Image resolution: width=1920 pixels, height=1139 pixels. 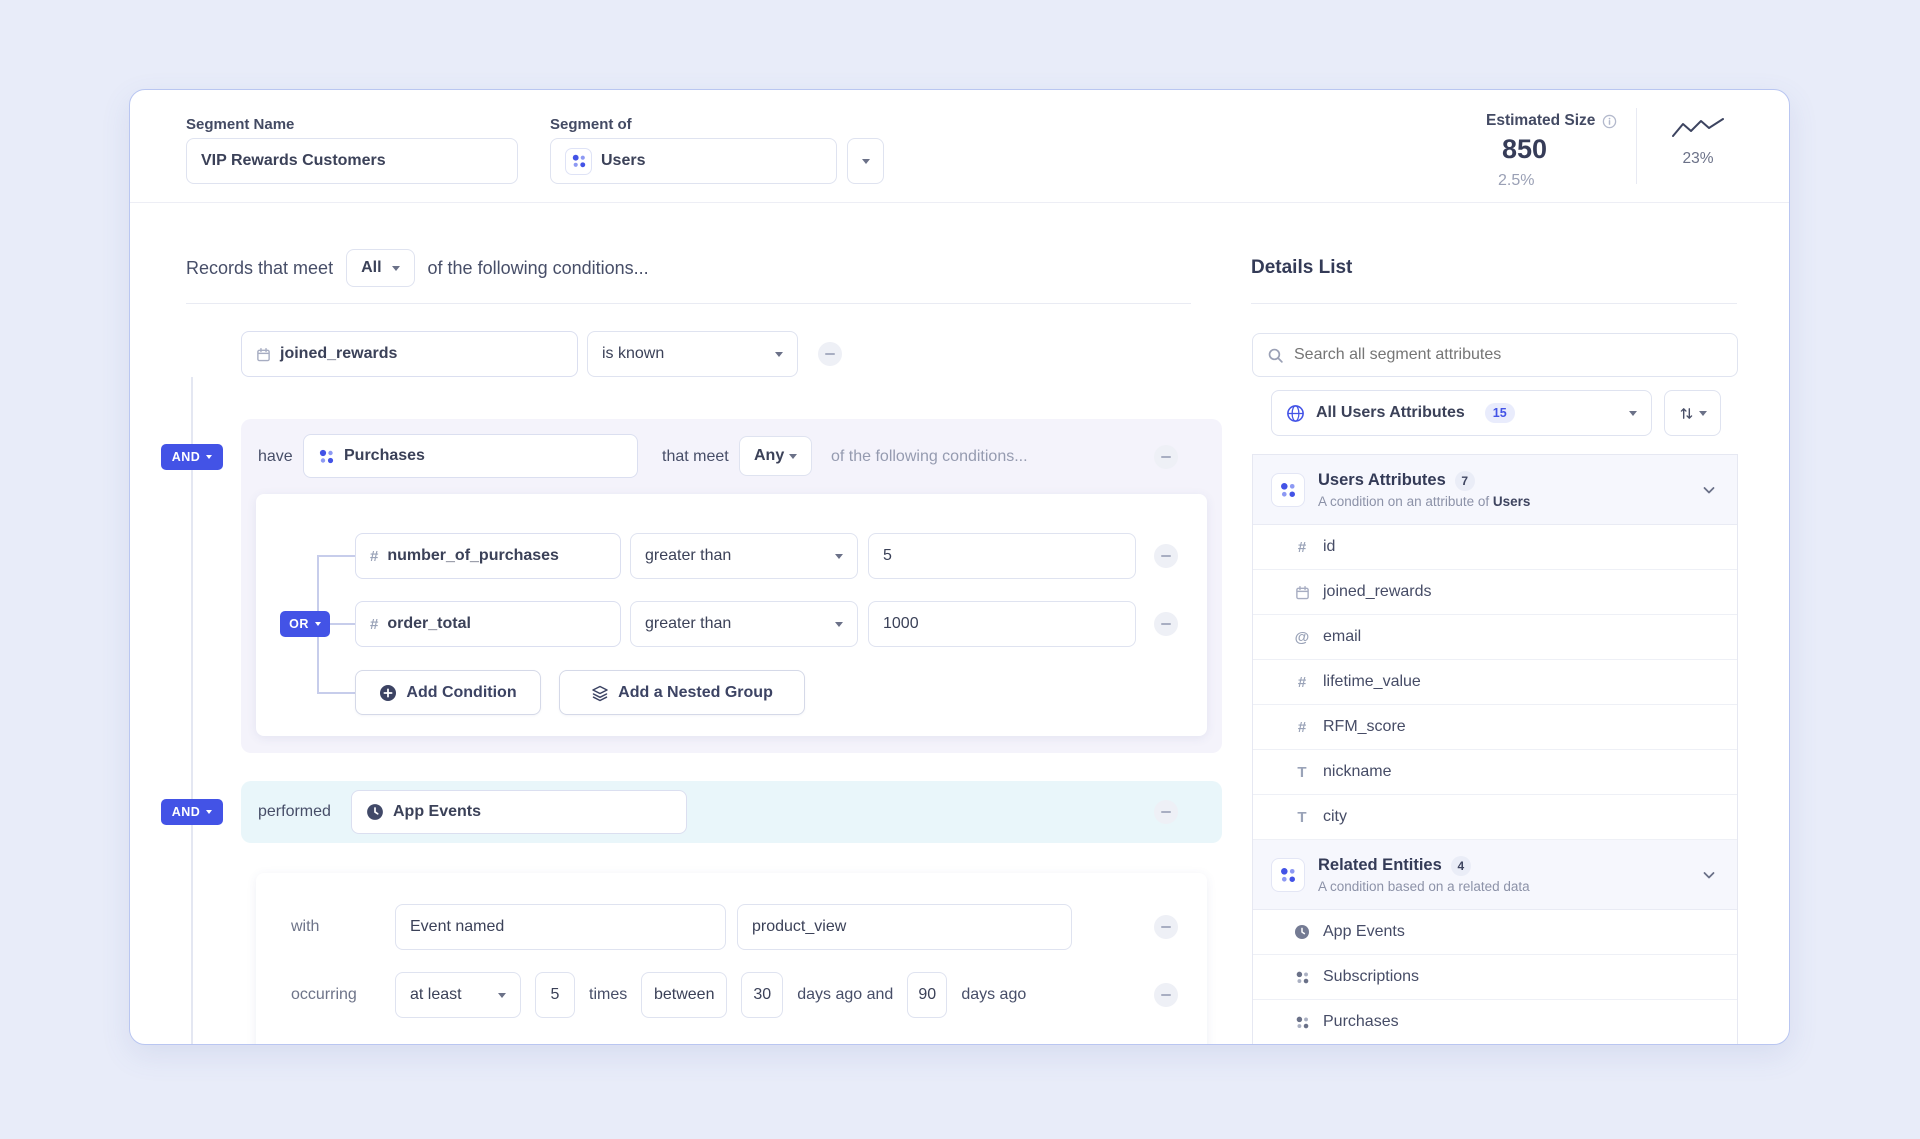 I want to click on range-operator-select: between, so click(x=684, y=995).